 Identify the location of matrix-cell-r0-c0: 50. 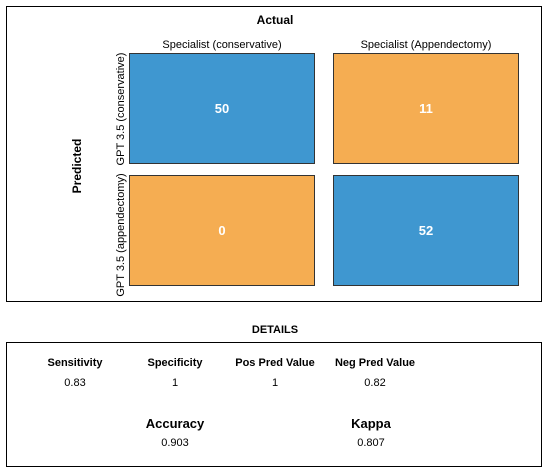
(222, 108).